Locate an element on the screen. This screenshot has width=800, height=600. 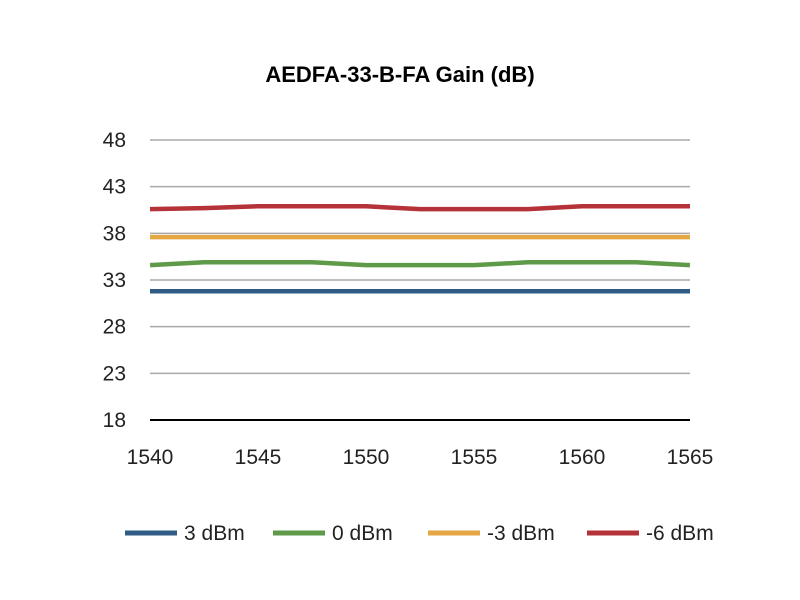
y-axis-ticks: 48 43 38 33 28 23 18 is located at coordinates (114, 280).